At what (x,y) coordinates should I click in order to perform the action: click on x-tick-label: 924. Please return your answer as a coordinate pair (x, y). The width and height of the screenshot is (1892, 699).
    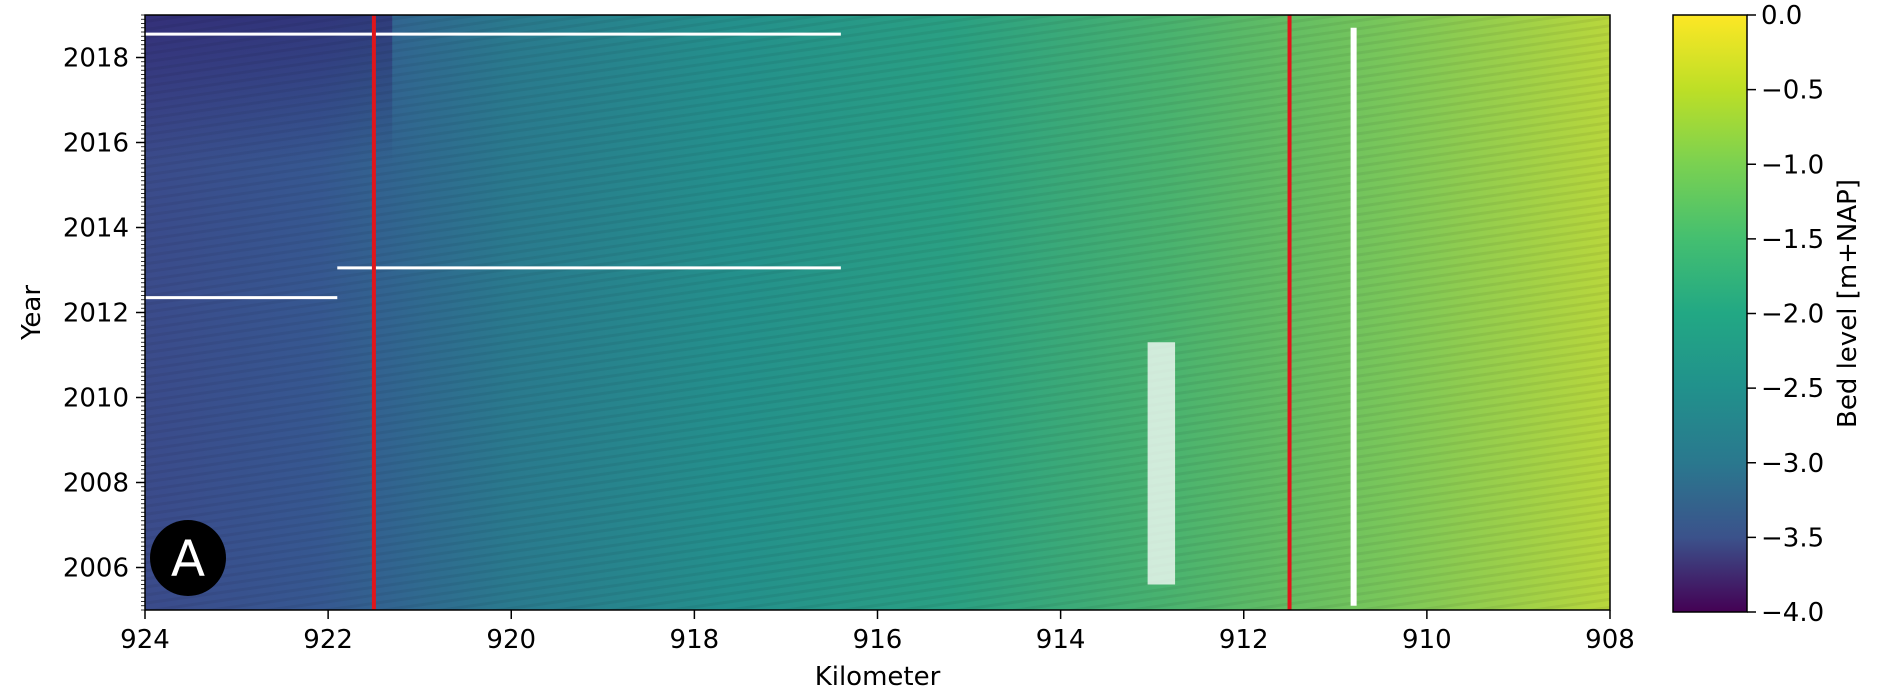
    Looking at the image, I should click on (145, 640).